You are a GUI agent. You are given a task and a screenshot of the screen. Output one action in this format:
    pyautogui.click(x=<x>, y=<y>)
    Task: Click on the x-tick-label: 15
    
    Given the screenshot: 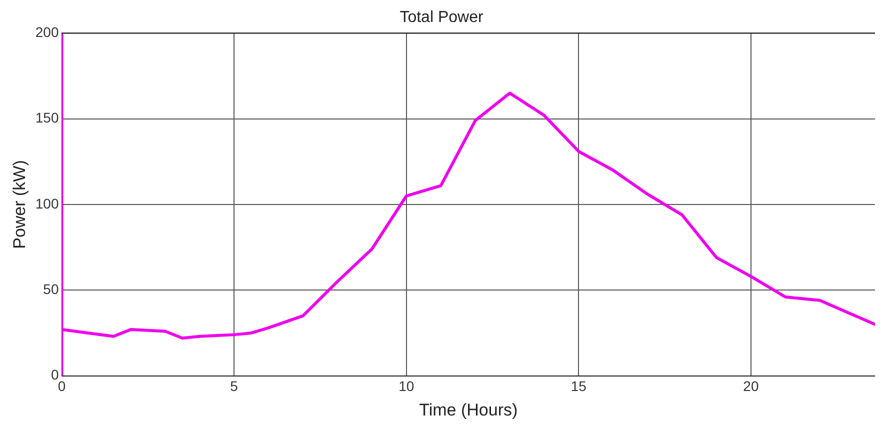 What is the action you would take?
    pyautogui.click(x=578, y=386)
    